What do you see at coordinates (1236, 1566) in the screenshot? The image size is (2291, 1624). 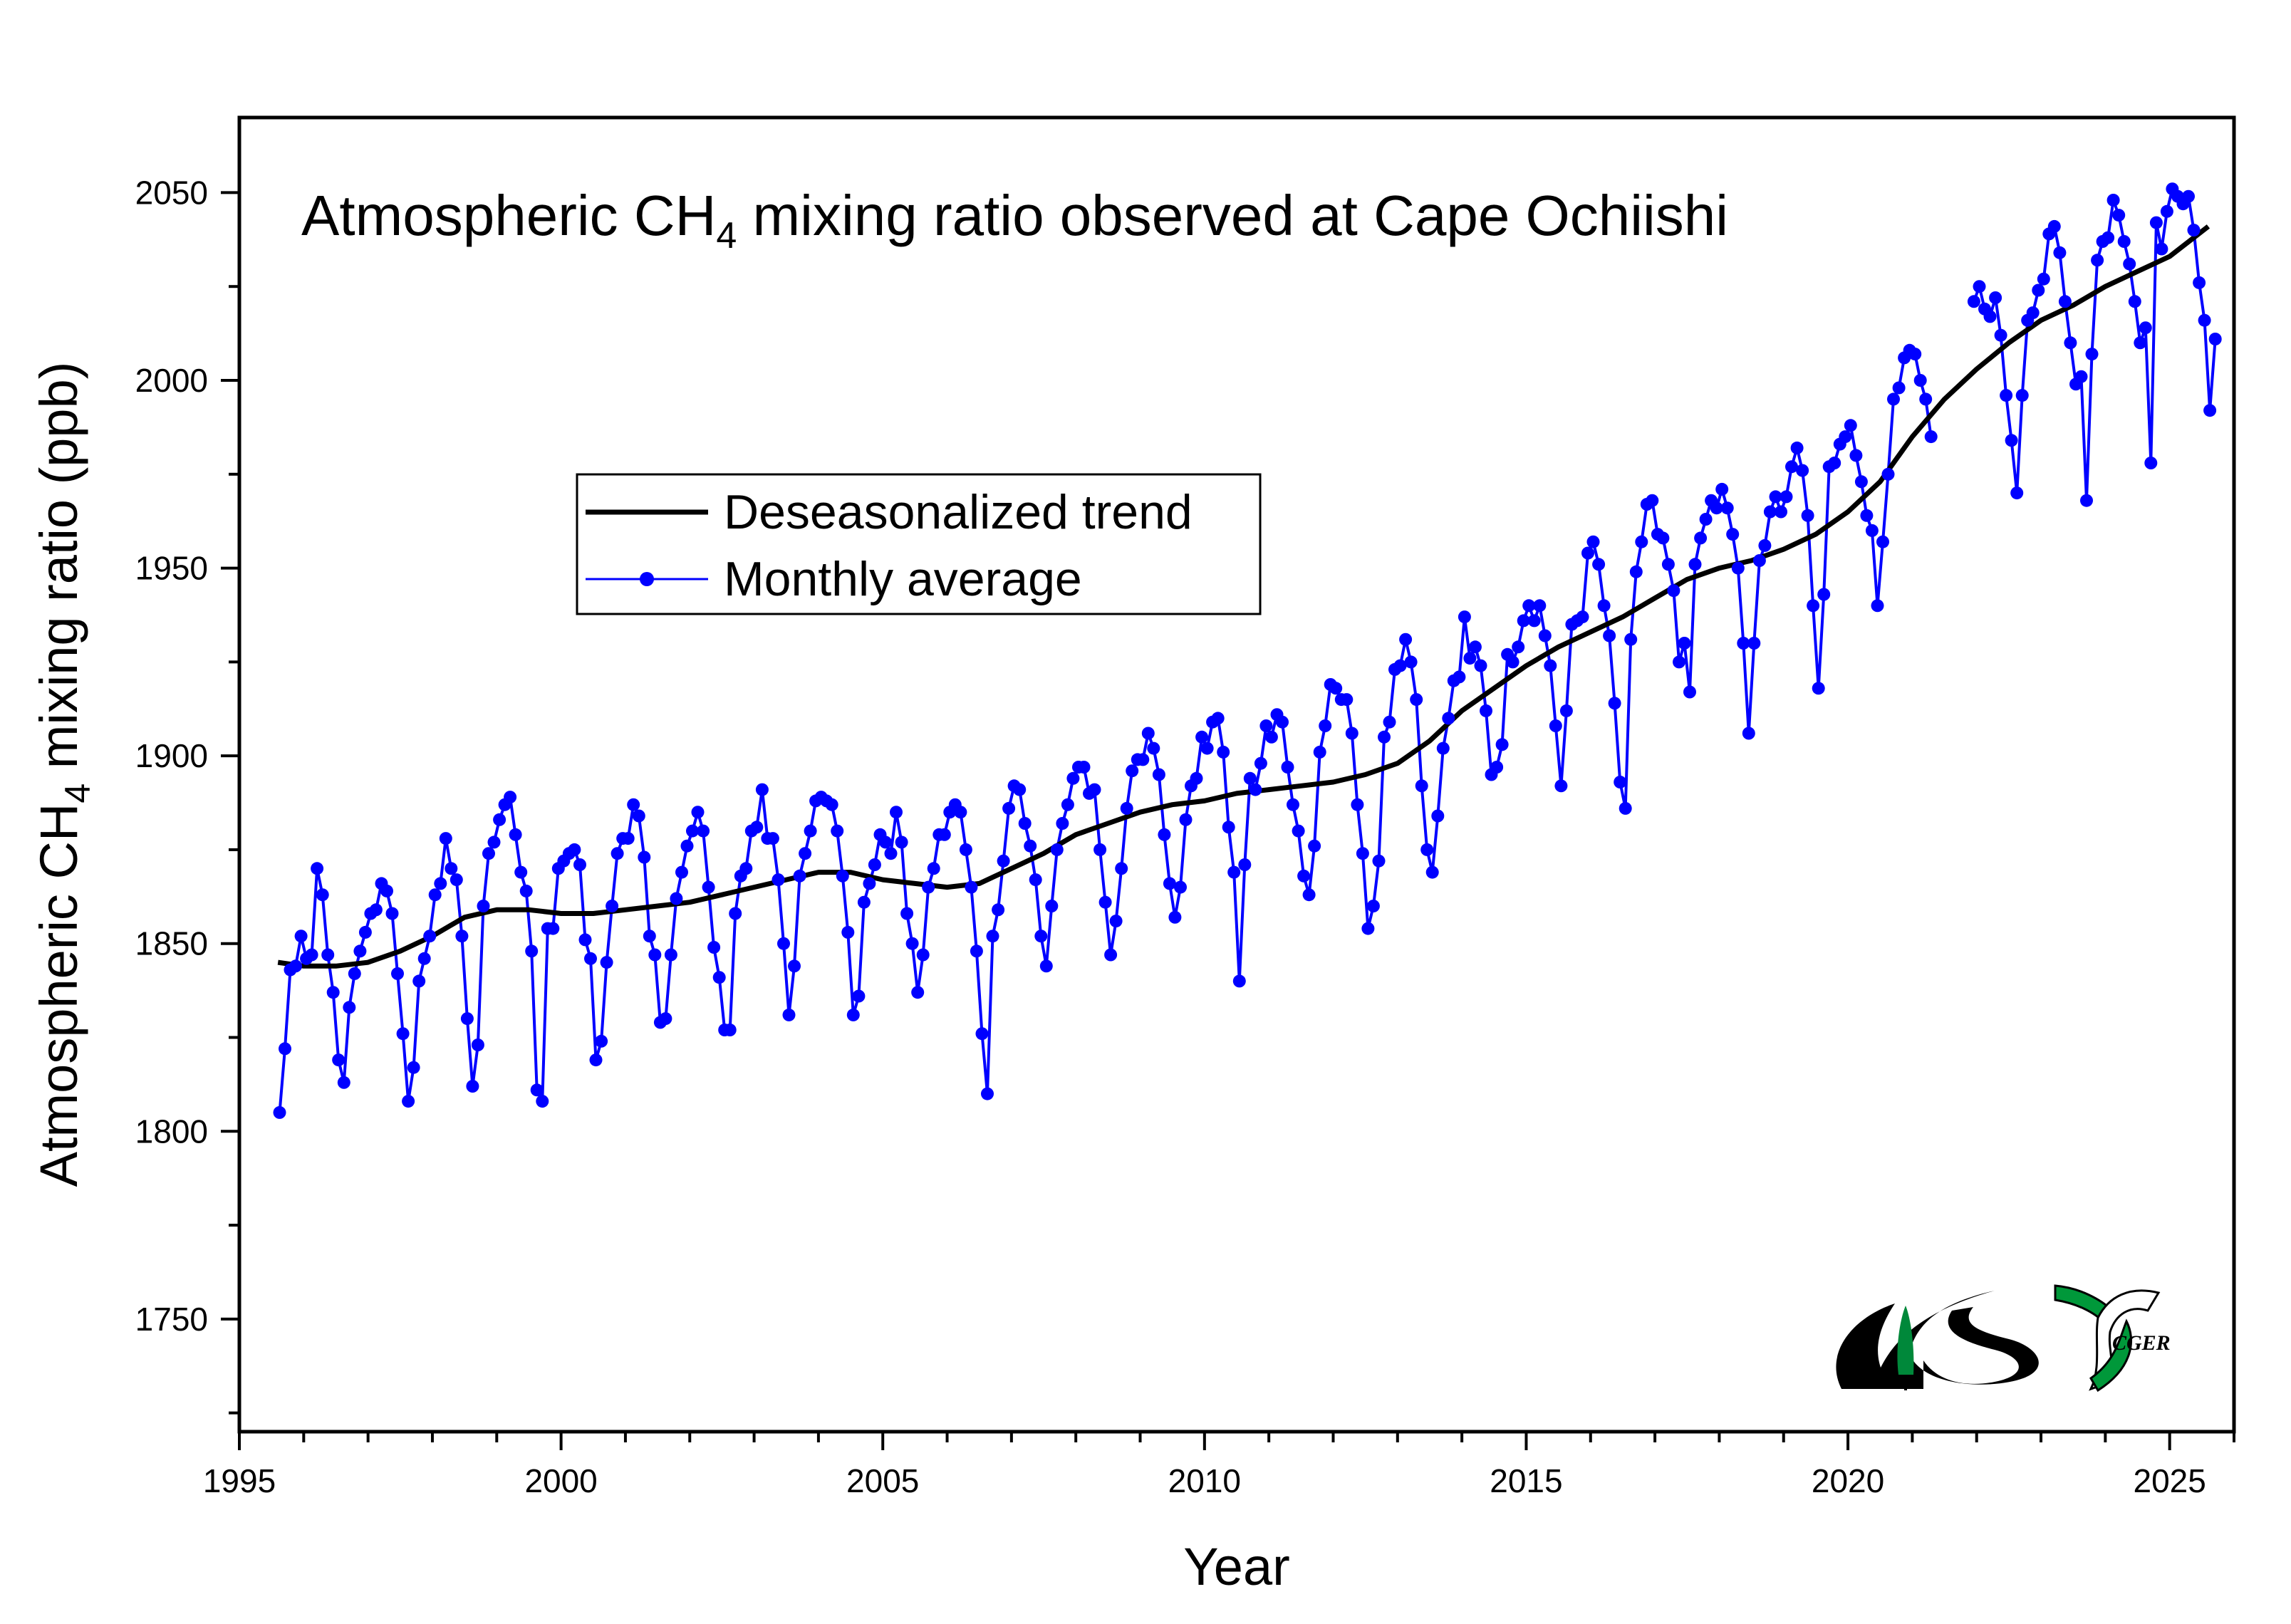 I see `x-axis-title: Year` at bounding box center [1236, 1566].